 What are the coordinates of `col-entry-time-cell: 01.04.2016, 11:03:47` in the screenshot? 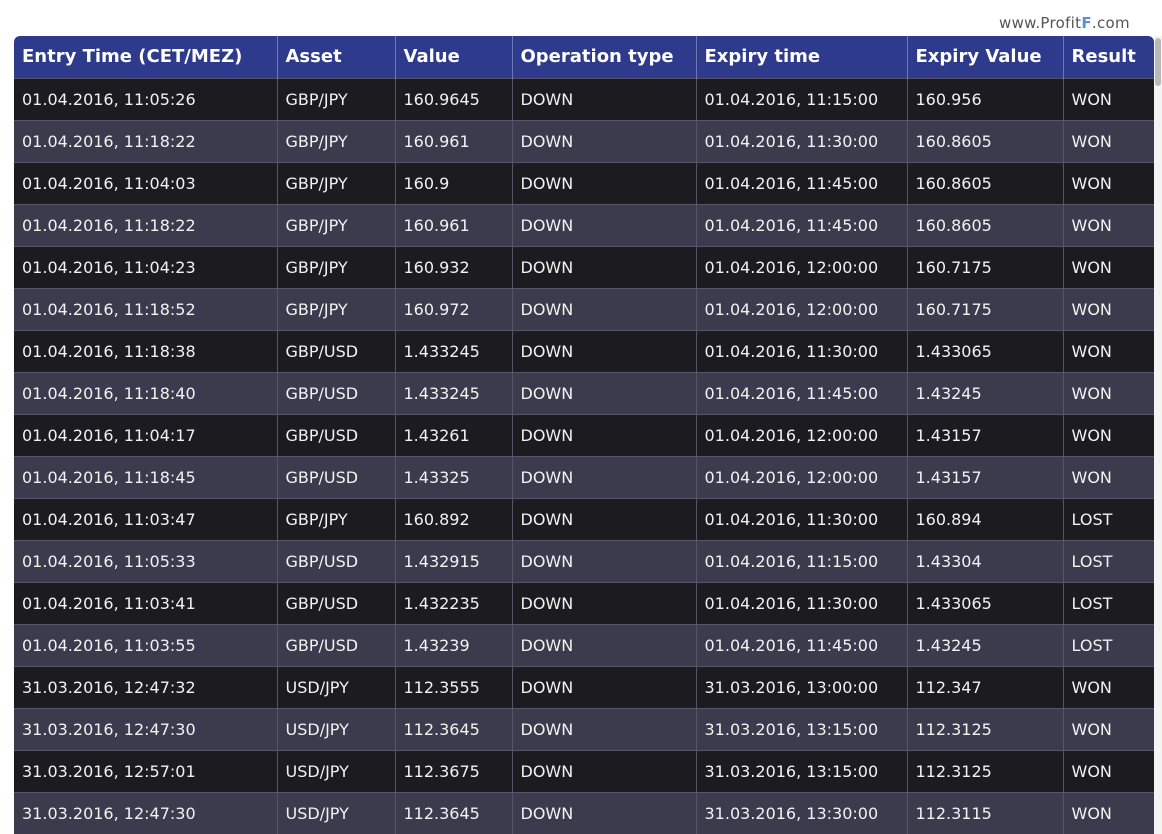 It's located at (146, 518).